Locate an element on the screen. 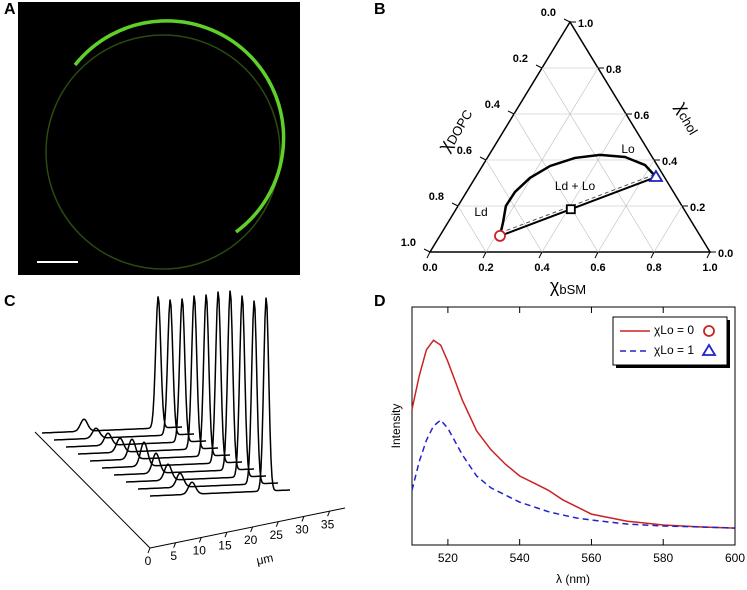  x-tick-label: 580 is located at coordinates (663, 558).